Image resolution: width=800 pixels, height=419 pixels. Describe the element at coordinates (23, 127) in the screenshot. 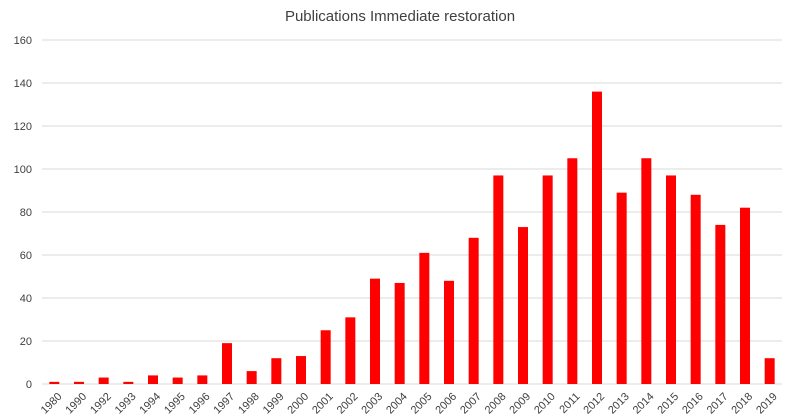

I see `y-tick-label: 120` at that location.